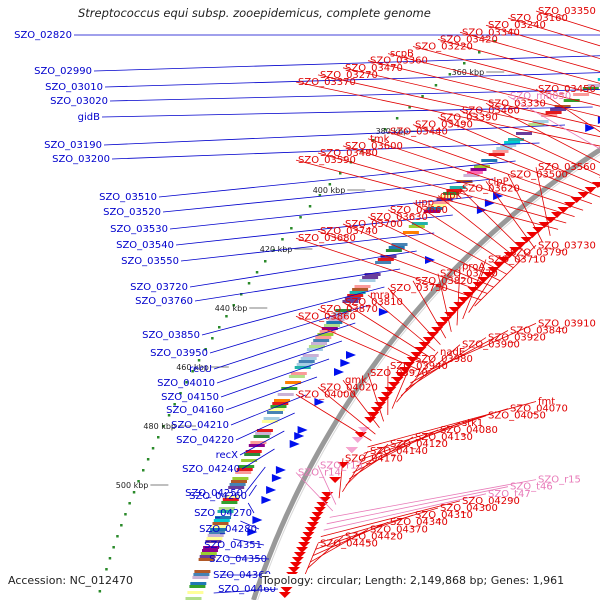 Image resolution: width=600 pixels, height=600 pixels. I want to click on gene-label-left: SZO_04460, so click(247, 589).